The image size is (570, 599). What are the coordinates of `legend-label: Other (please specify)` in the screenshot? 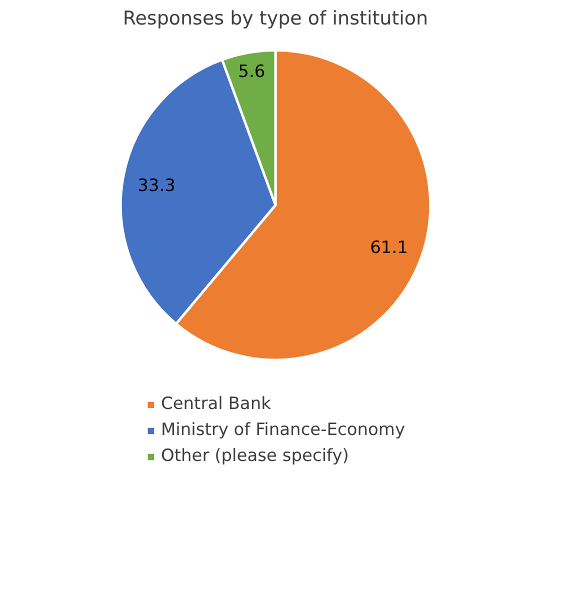 It's located at (254, 456).